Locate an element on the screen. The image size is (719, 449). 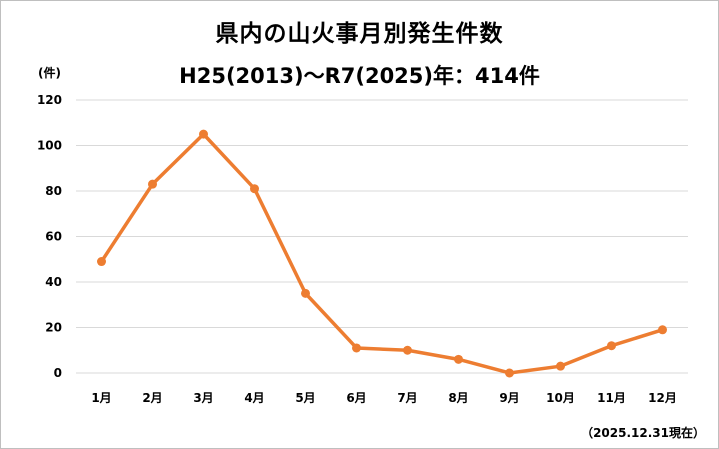
chart-subtitle: H25(2013)～R7(2025)年：414件 is located at coordinates (359, 76).